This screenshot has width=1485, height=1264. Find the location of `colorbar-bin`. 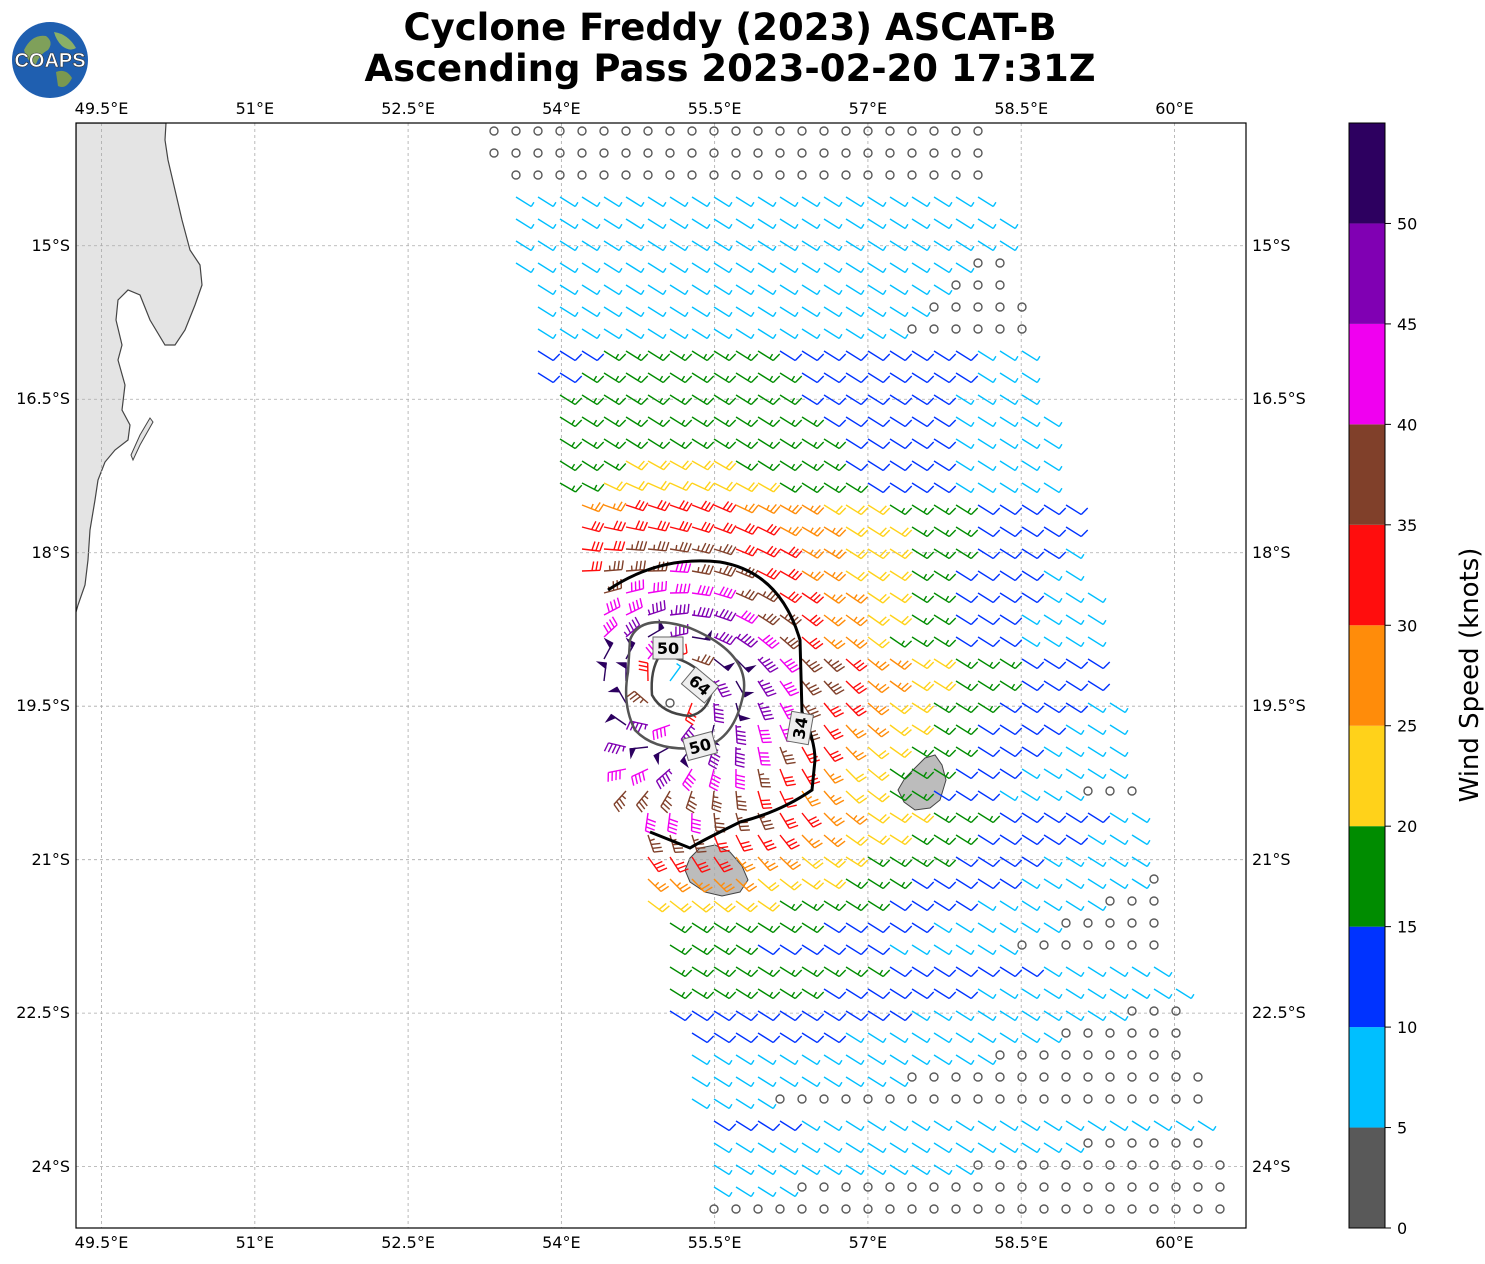

colorbar-bin is located at coordinates (1367, 173).